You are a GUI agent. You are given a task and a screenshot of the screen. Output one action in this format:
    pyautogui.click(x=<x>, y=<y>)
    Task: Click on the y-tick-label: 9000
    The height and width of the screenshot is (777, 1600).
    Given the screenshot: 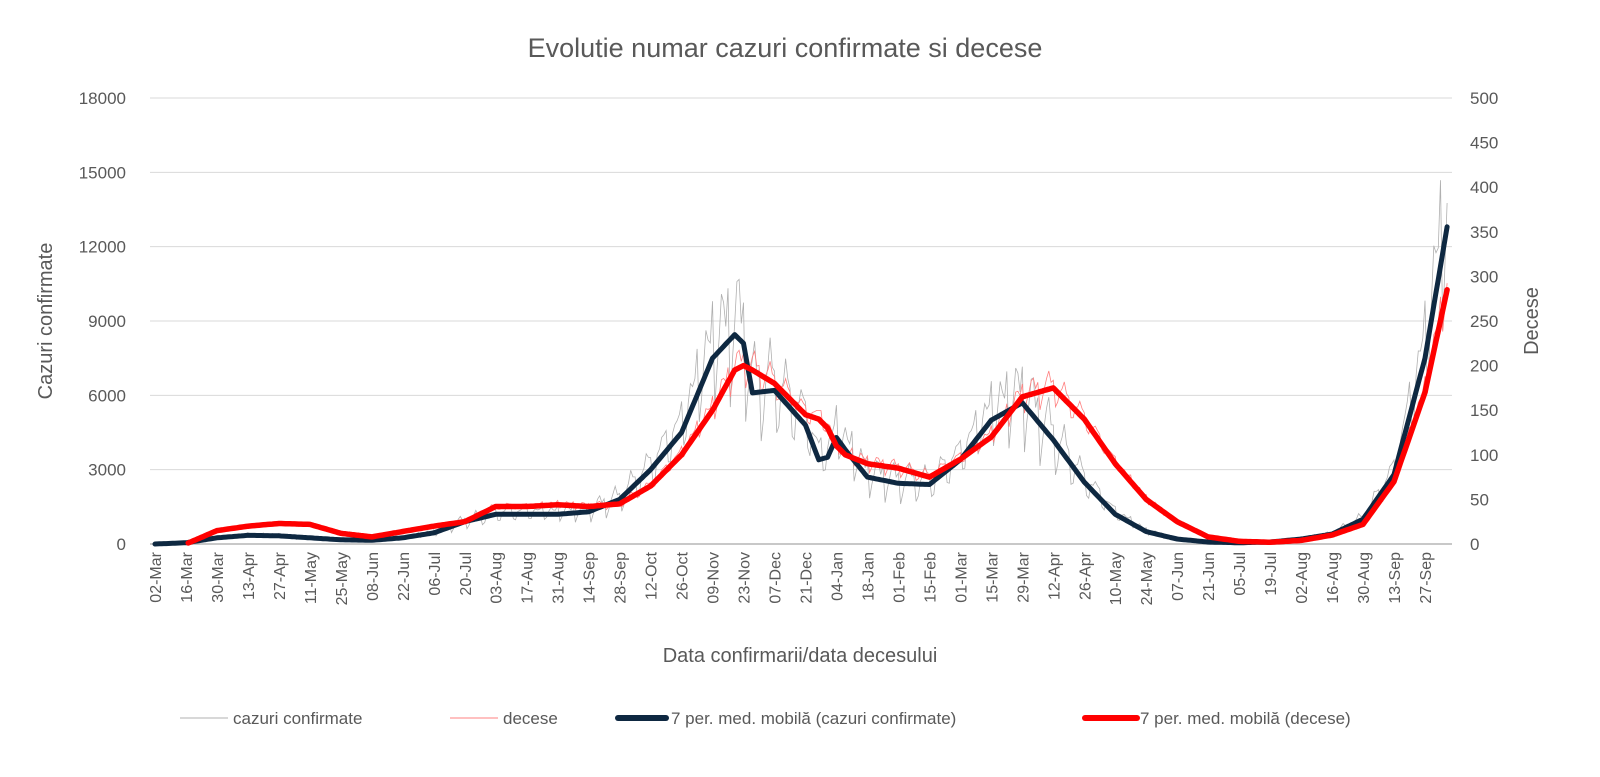 What is the action you would take?
    pyautogui.click(x=107, y=321)
    